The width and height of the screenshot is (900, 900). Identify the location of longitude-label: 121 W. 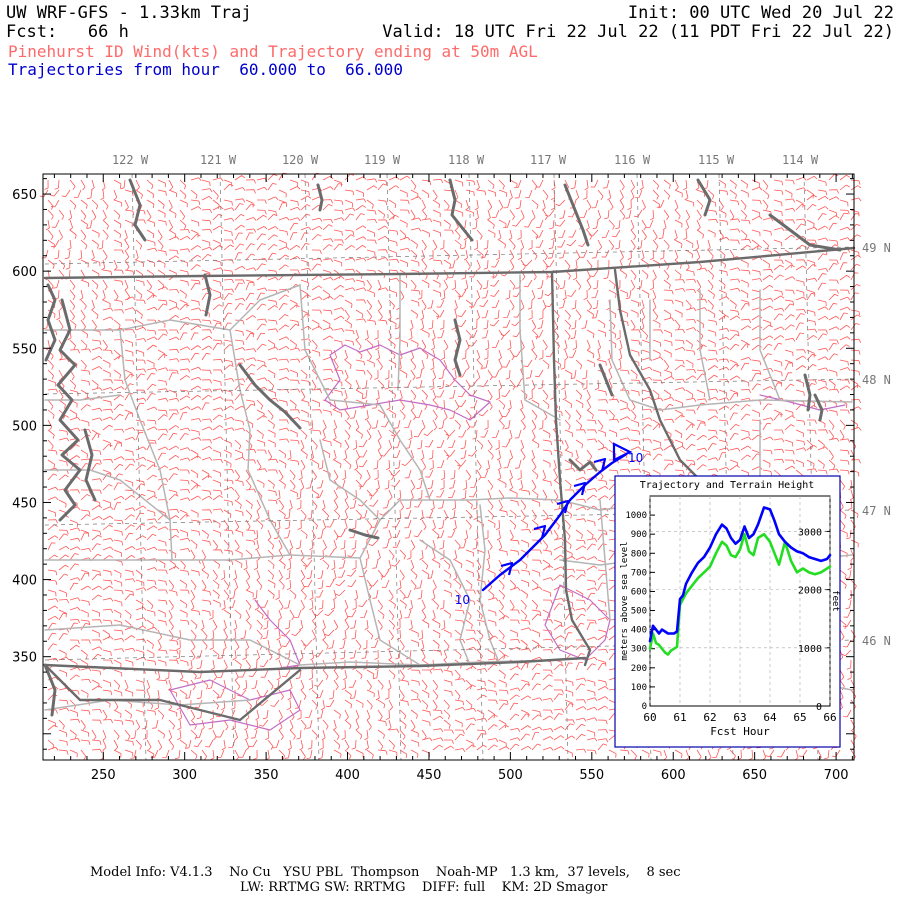
(218, 160).